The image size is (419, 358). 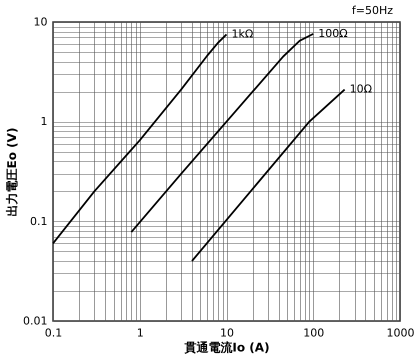 What do you see at coordinates (313, 333) in the screenshot?
I see `x-tick-label: 100` at bounding box center [313, 333].